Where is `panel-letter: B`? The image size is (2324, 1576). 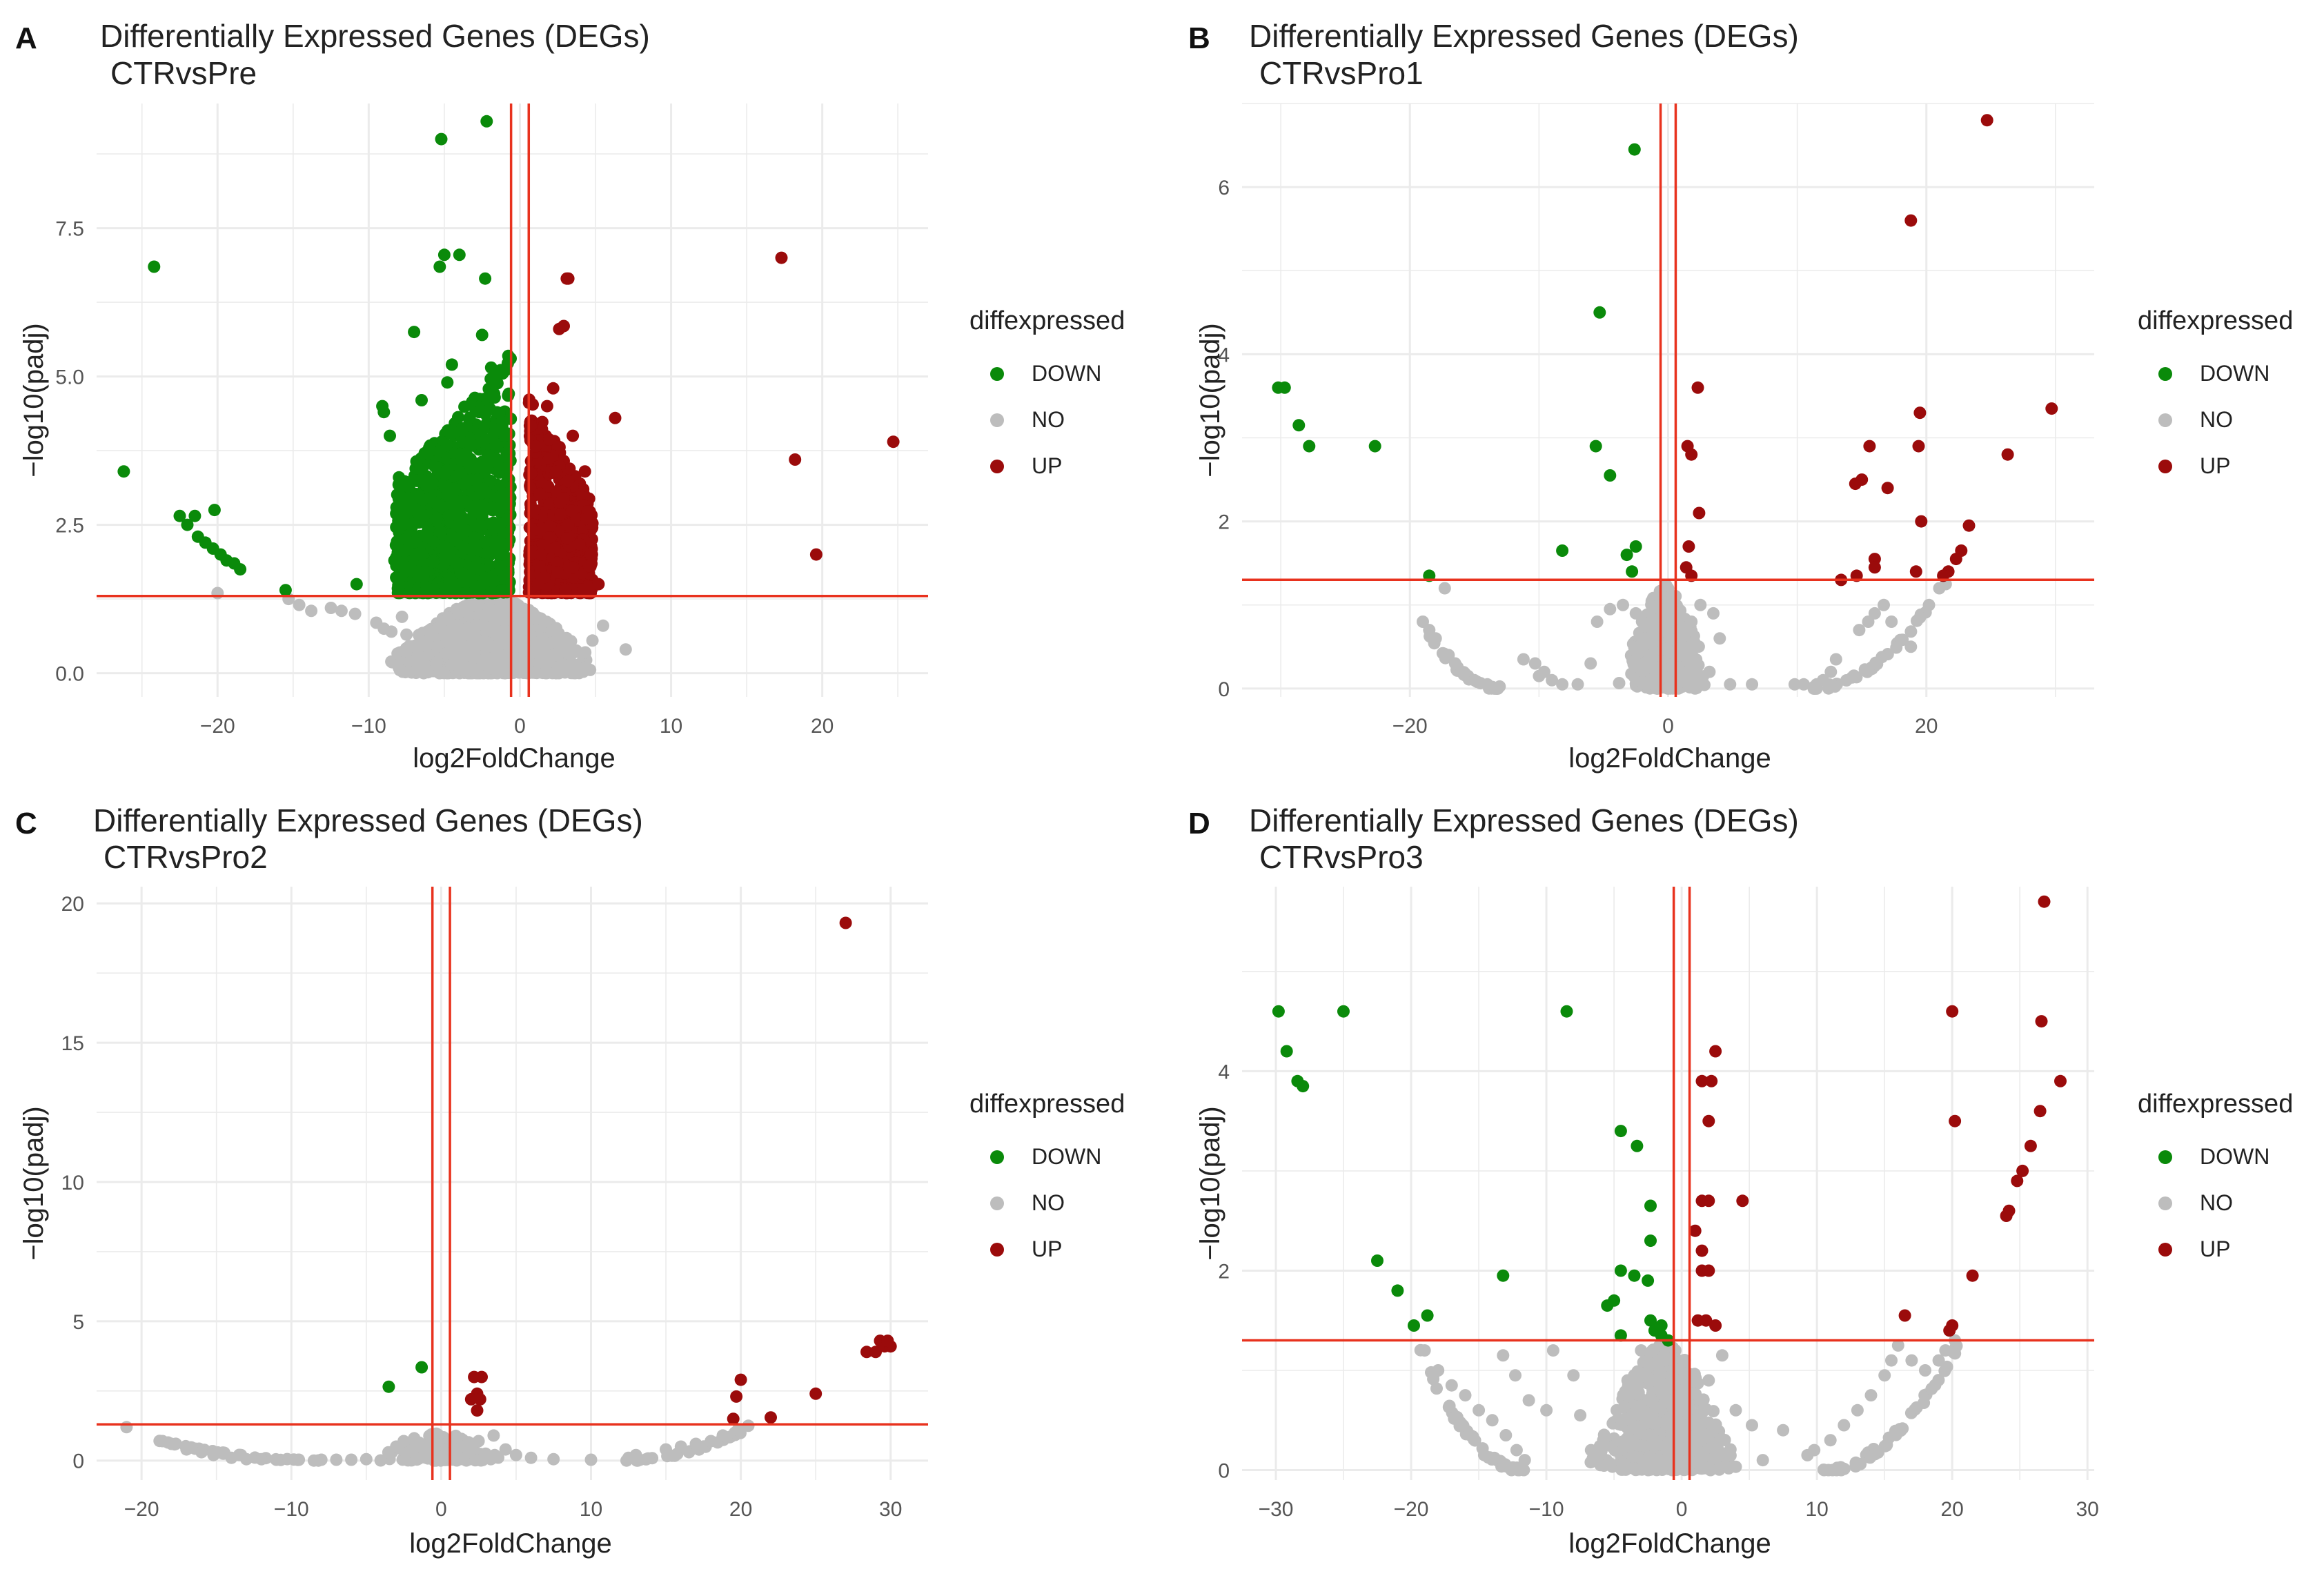 panel-letter: B is located at coordinates (1199, 38).